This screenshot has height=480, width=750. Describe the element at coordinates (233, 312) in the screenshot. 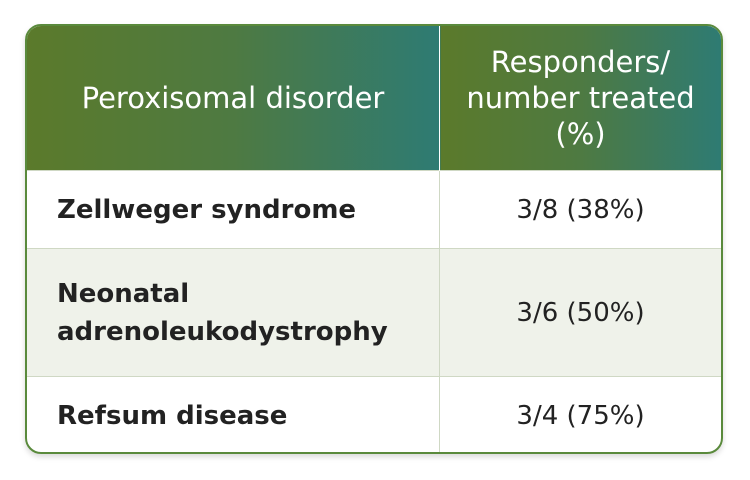

I see `cell: Neonatal adrenoleukodystrophy` at that location.